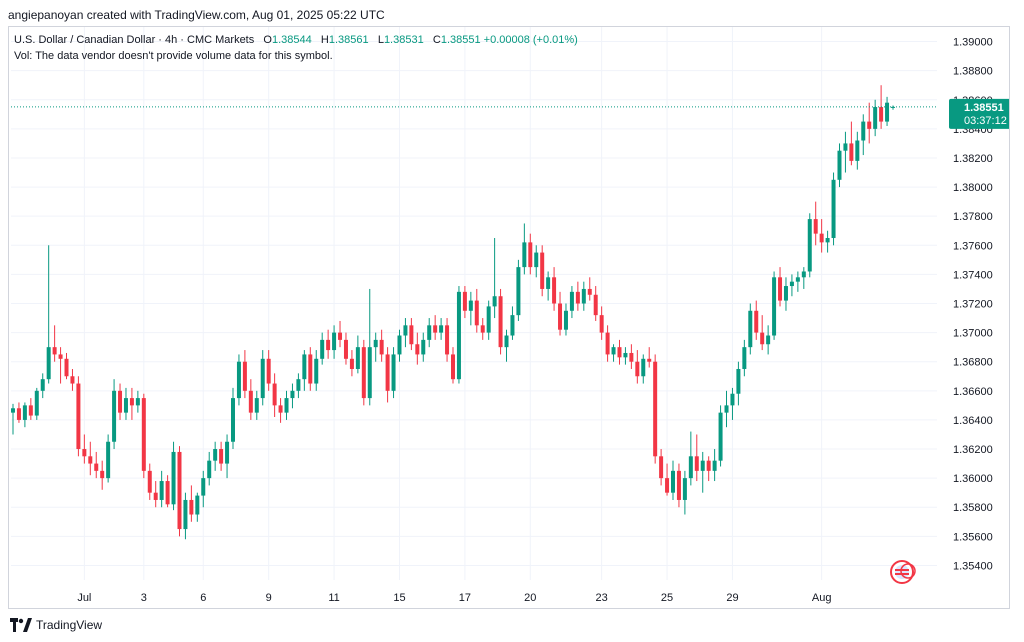 This screenshot has width=1024, height=642. What do you see at coordinates (973, 246) in the screenshot?
I see `y-tick-label: 1.37600` at bounding box center [973, 246].